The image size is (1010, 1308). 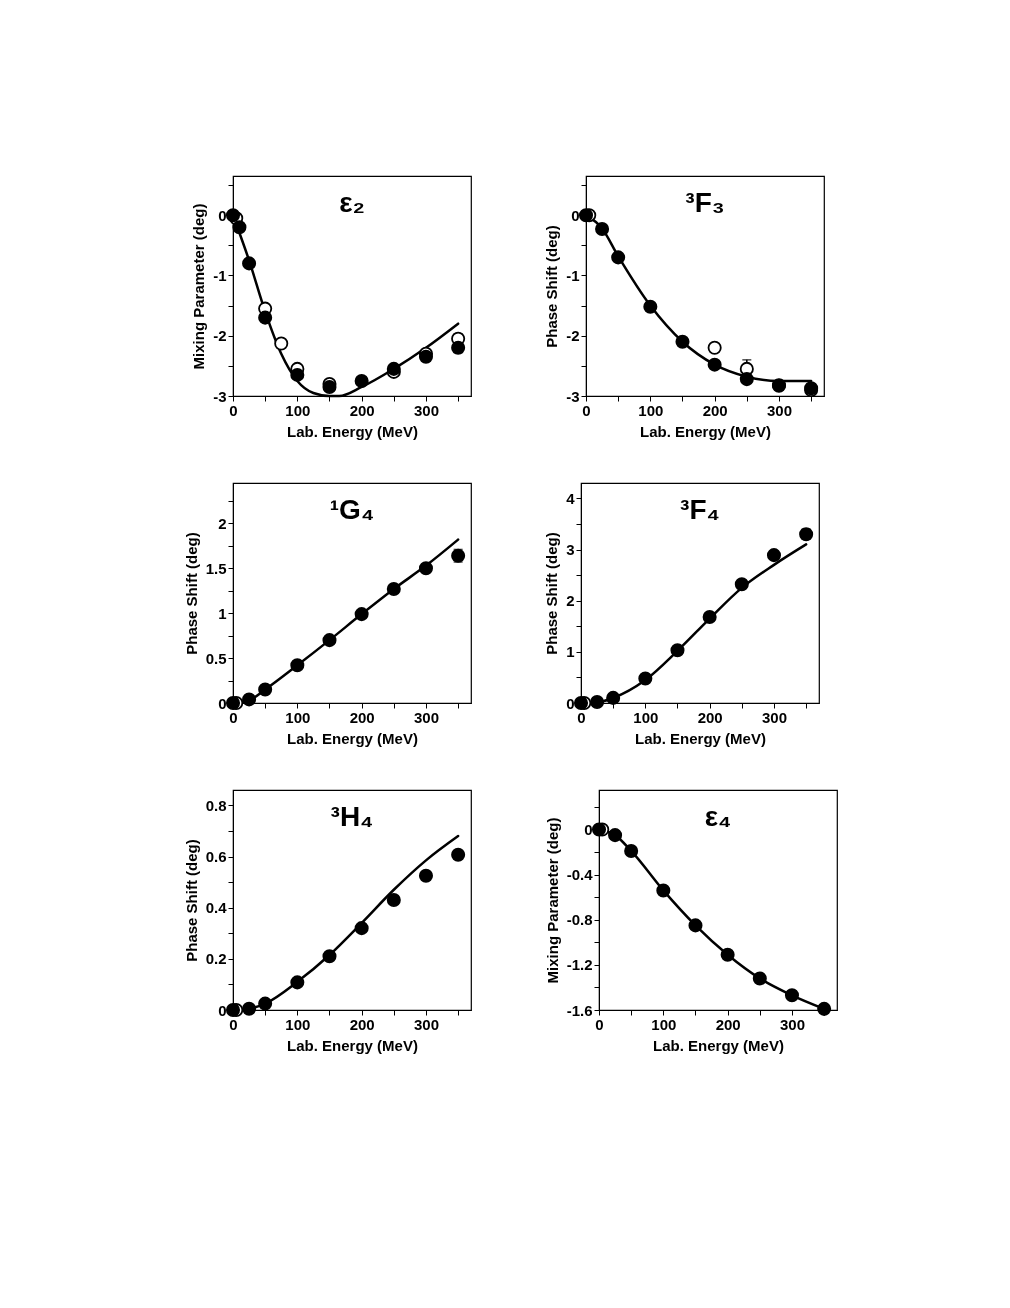 What do you see at coordinates (571, 498) in the screenshot?
I see `y-tick-label: 4` at bounding box center [571, 498].